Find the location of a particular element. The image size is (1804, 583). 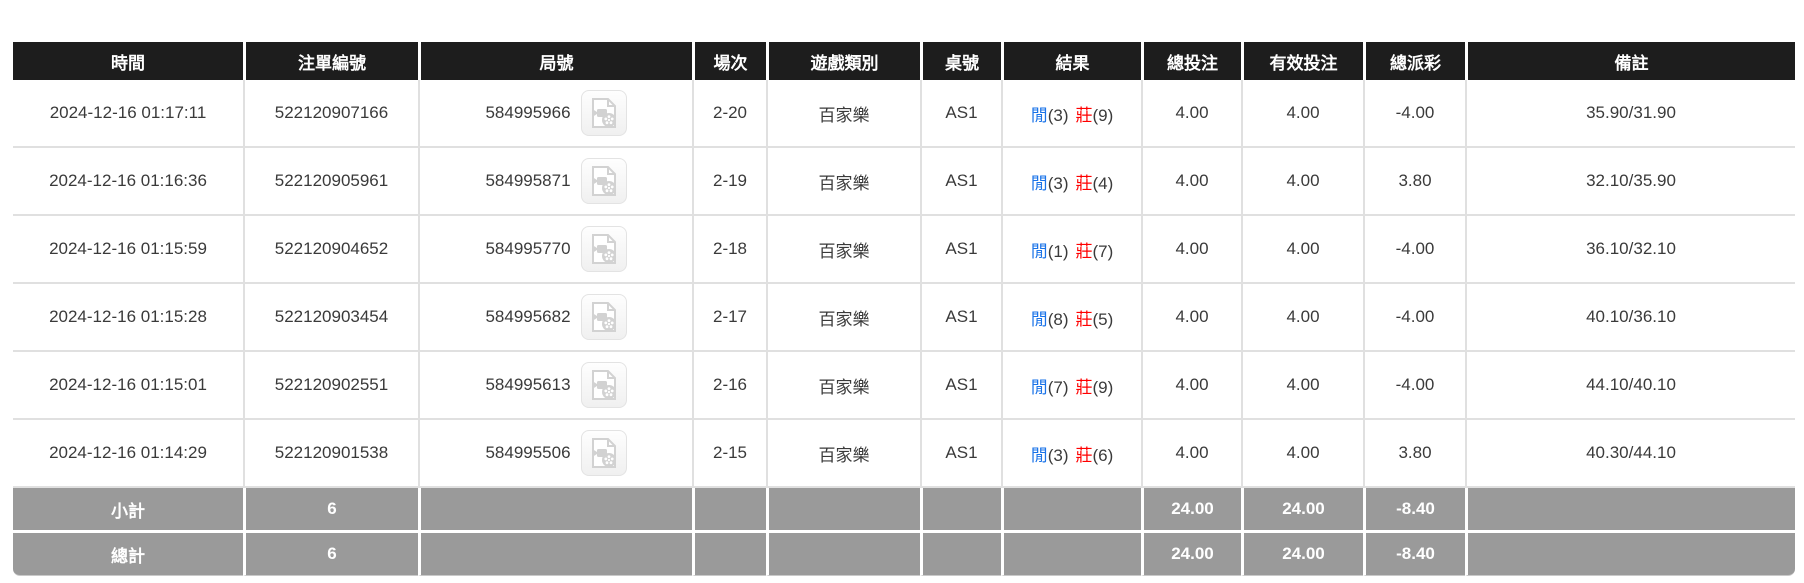

cell-result: 閒(1) 莊(7) is located at coordinates (1071, 250).